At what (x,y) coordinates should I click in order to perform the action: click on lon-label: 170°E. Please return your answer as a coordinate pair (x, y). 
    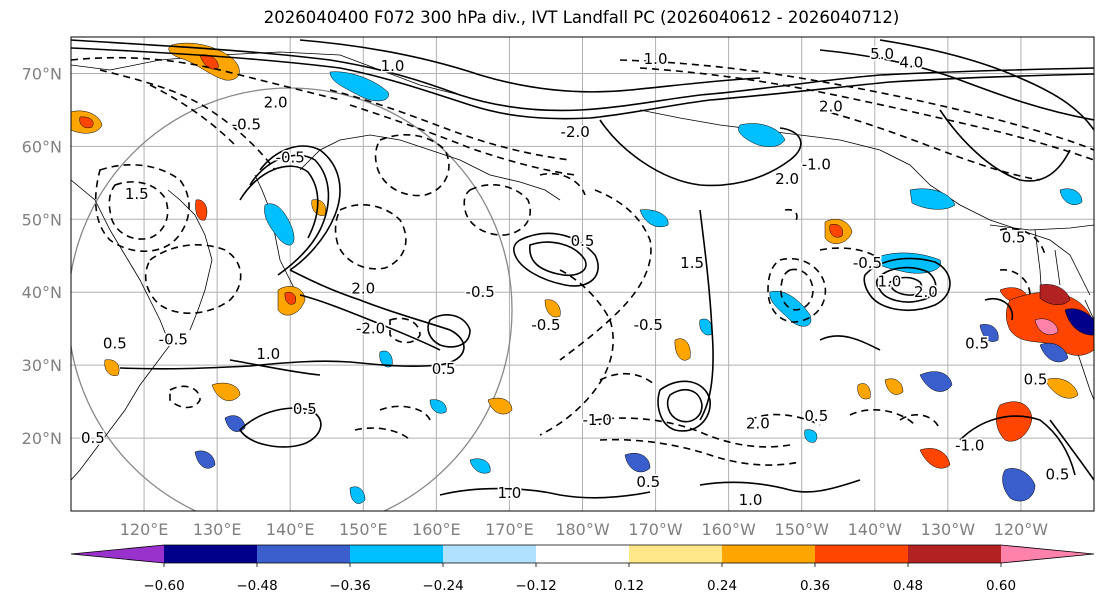
    Looking at the image, I should click on (509, 529).